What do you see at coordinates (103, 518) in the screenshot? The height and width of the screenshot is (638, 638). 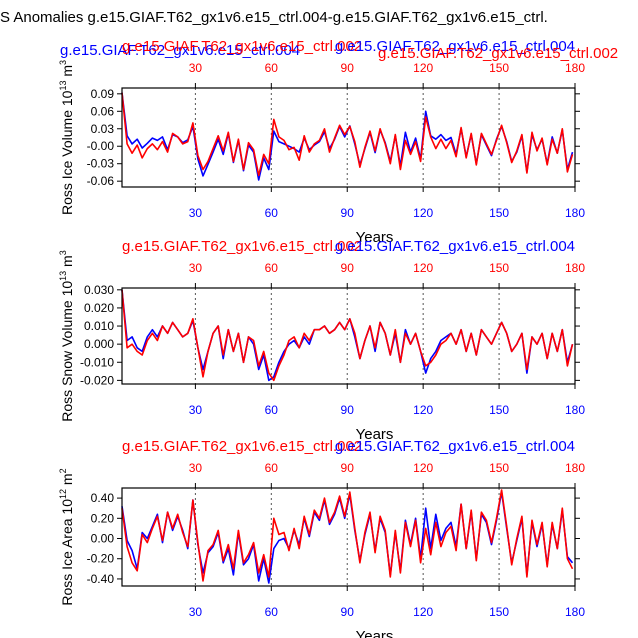 I see `y-tick-label: 0.20` at bounding box center [103, 518].